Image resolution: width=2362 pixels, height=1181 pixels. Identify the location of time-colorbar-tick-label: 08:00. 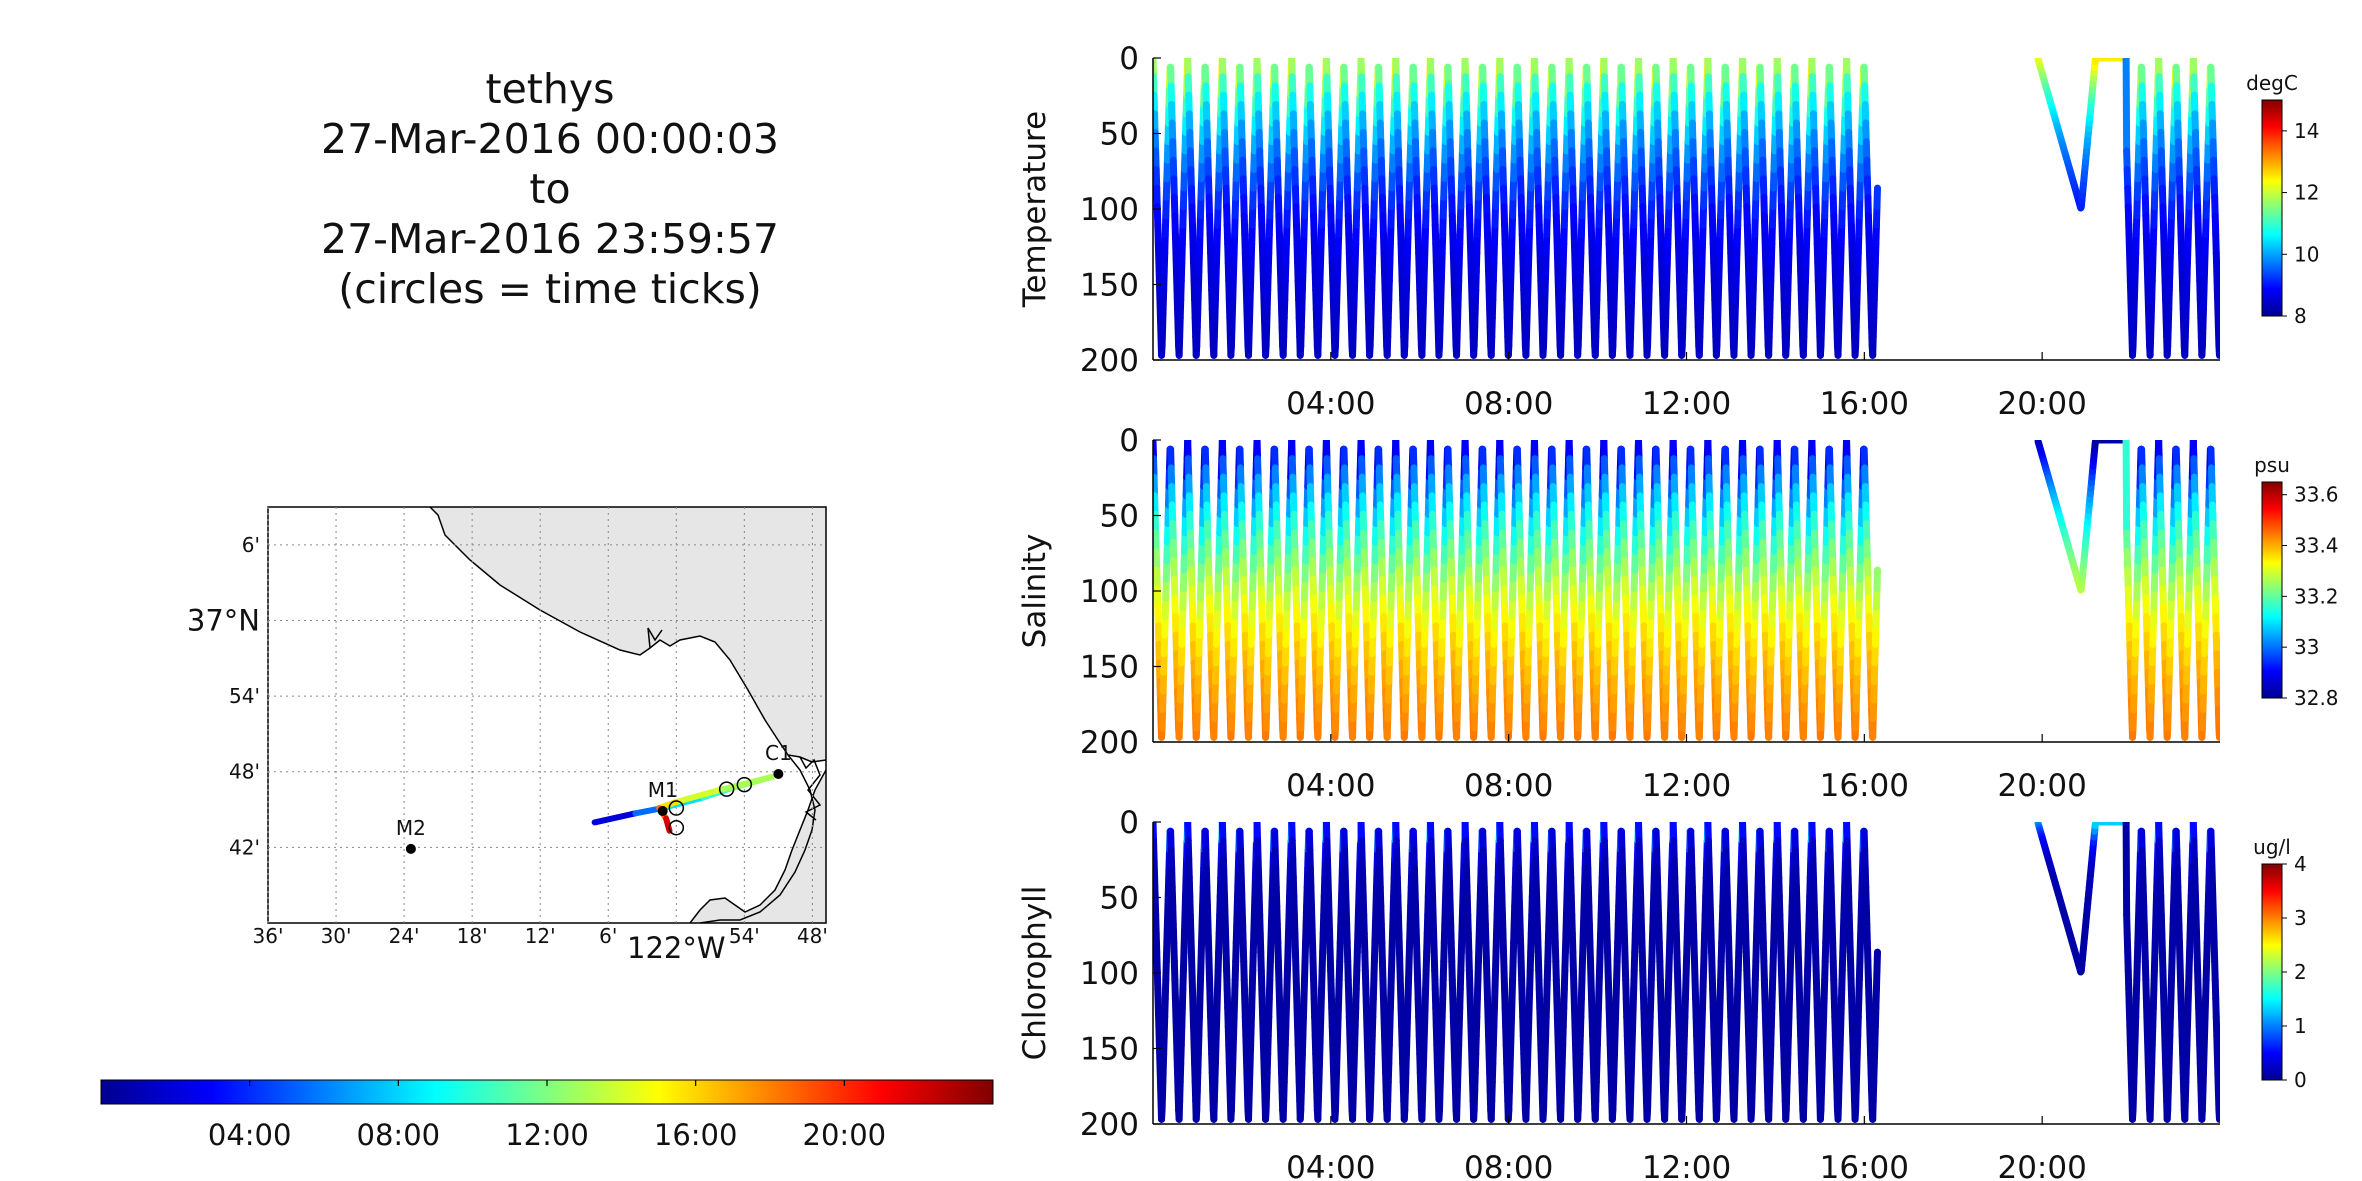
(399, 1135).